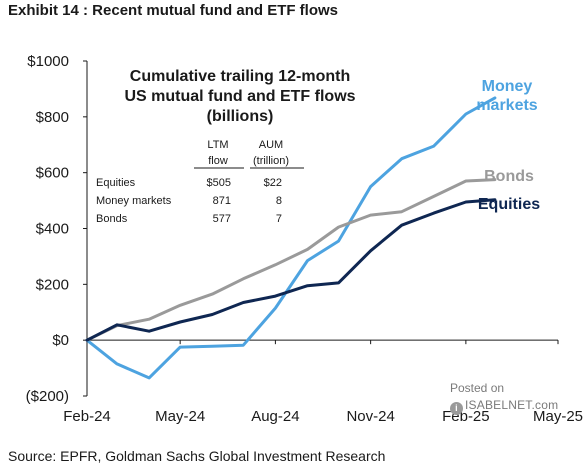 The width and height of the screenshot is (588, 468). What do you see at coordinates (506, 105) in the screenshot?
I see `series-label-money-markets: markets` at bounding box center [506, 105].